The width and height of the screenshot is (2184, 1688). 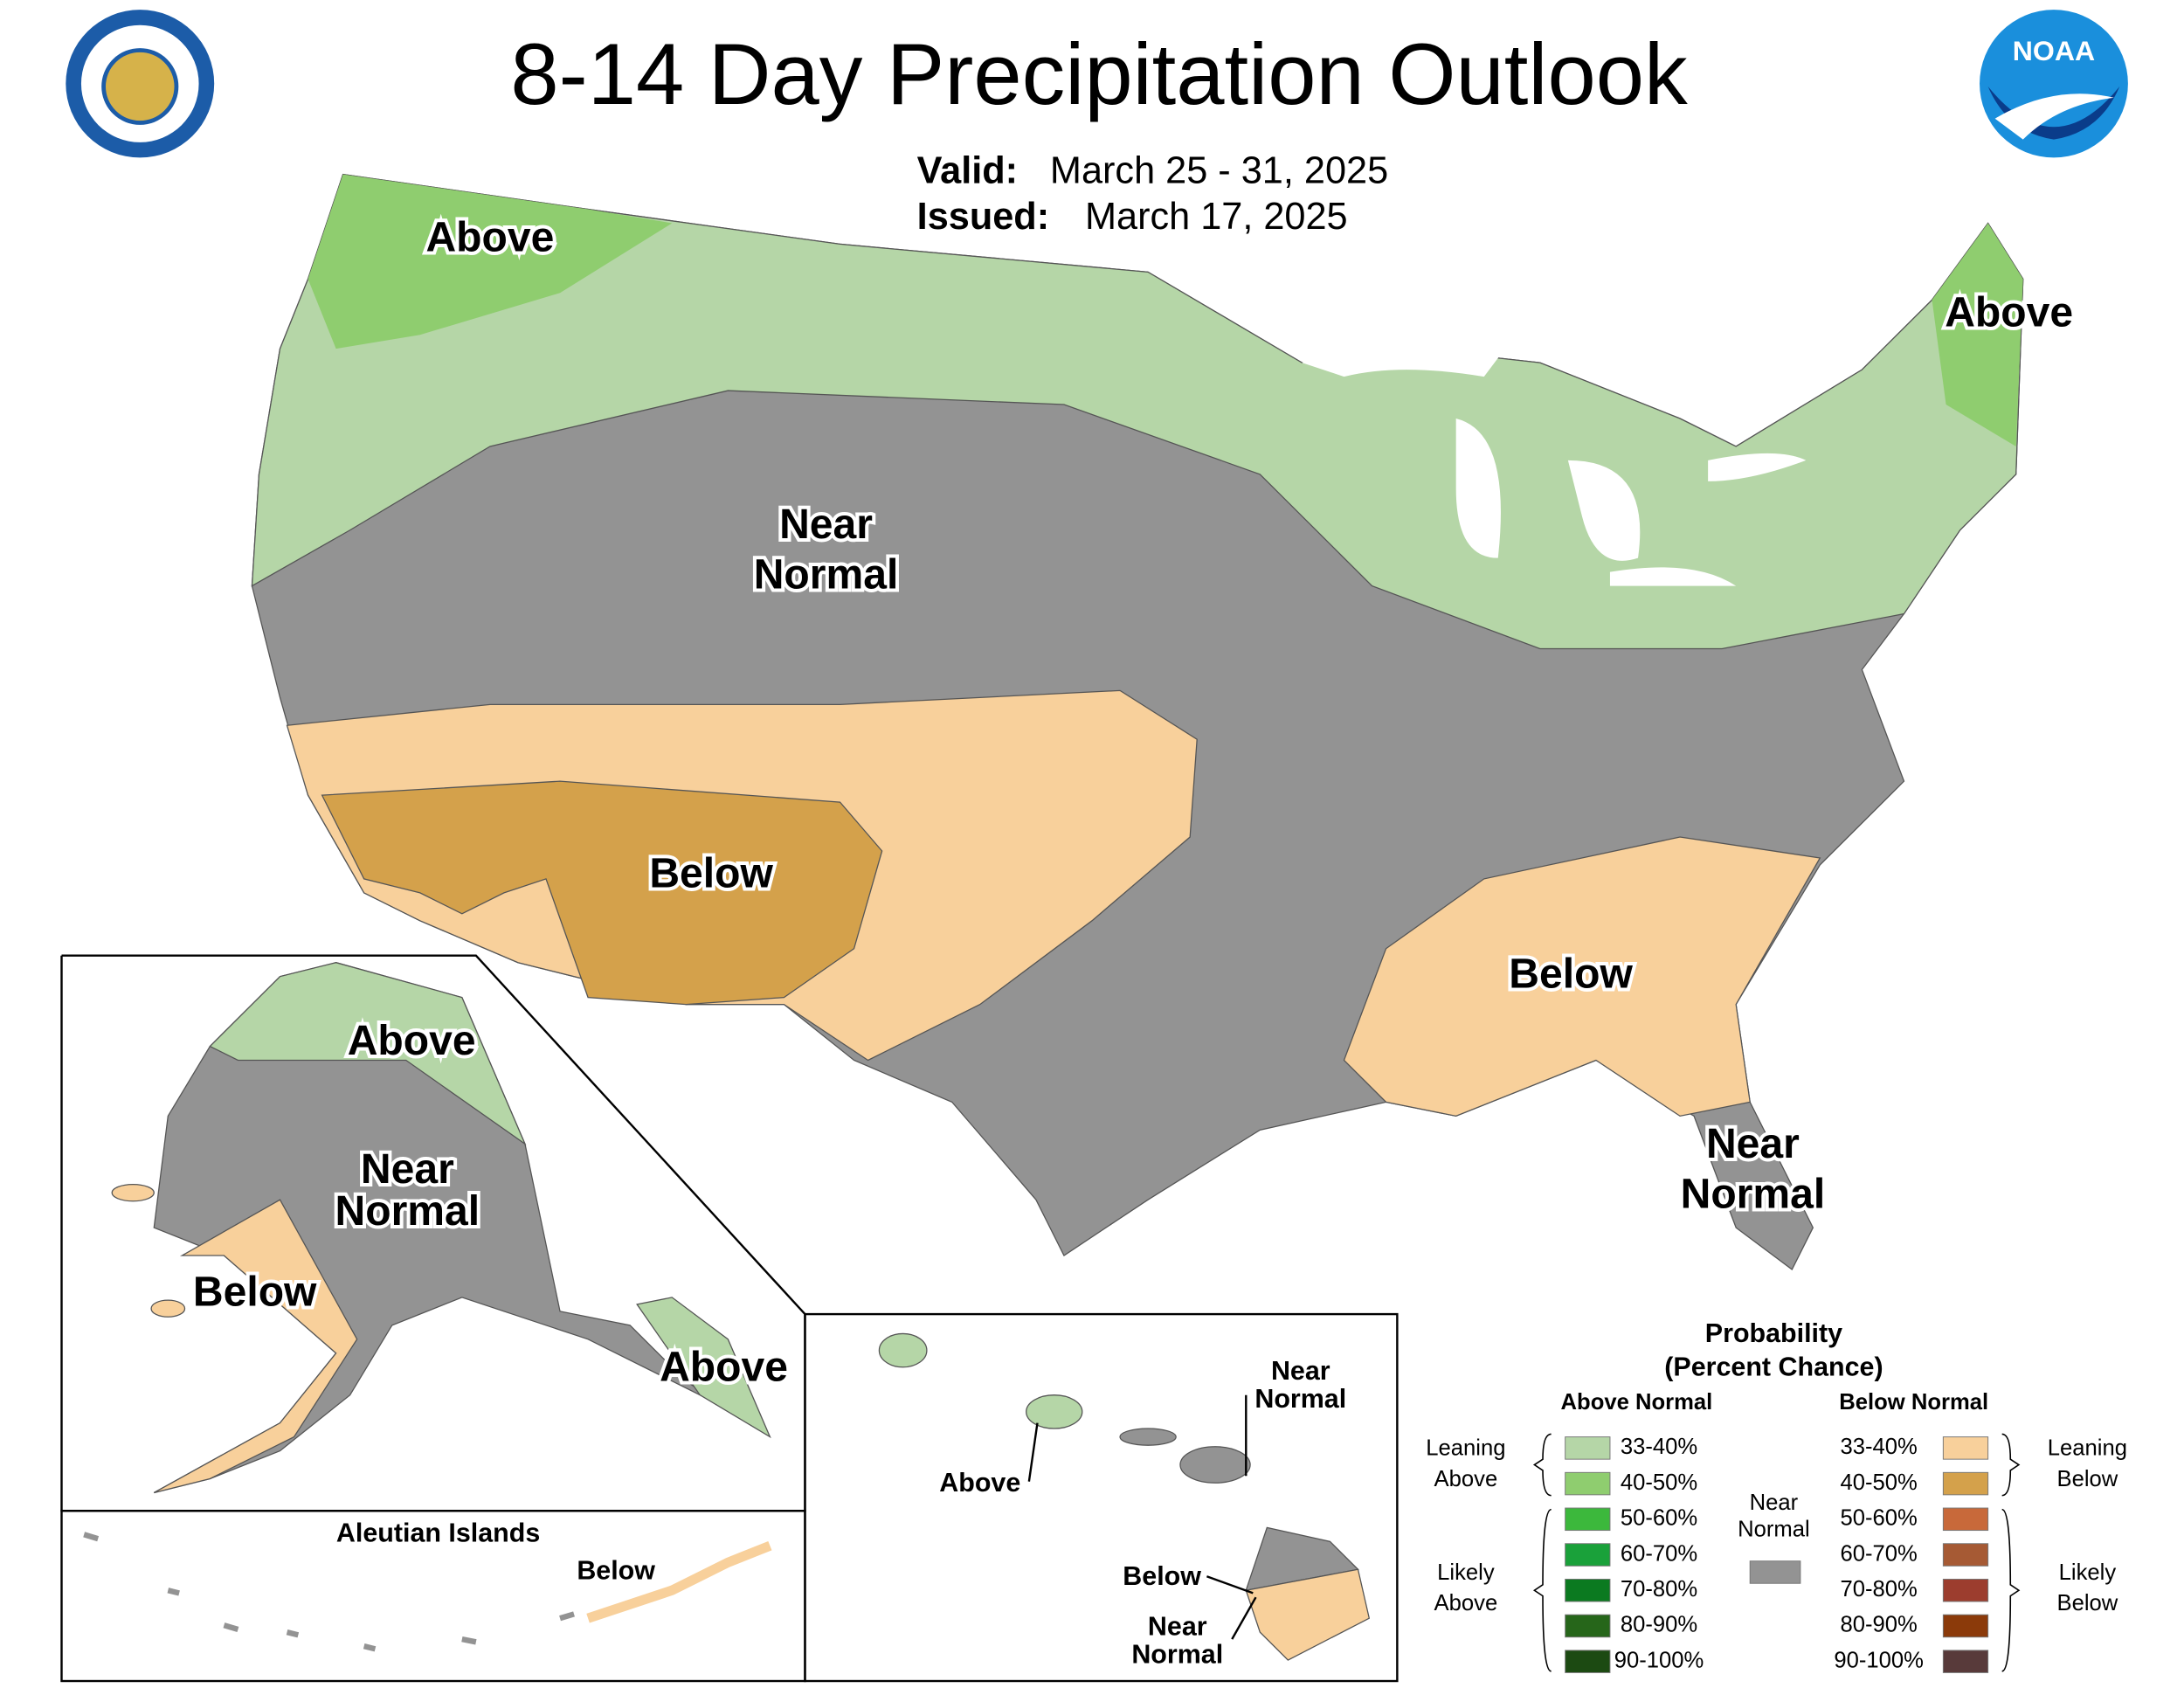 I want to click on hawaii-inset, so click(x=1101, y=1497).